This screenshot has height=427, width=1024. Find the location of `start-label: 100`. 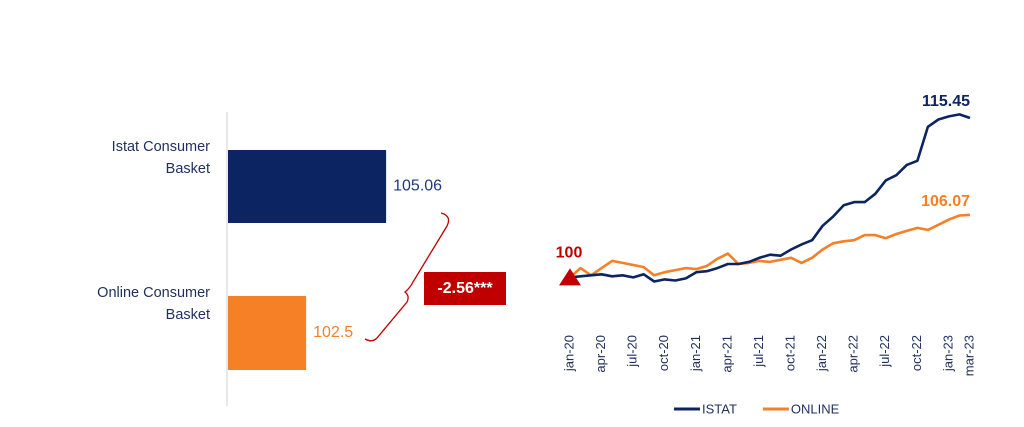

start-label: 100 is located at coordinates (569, 253).